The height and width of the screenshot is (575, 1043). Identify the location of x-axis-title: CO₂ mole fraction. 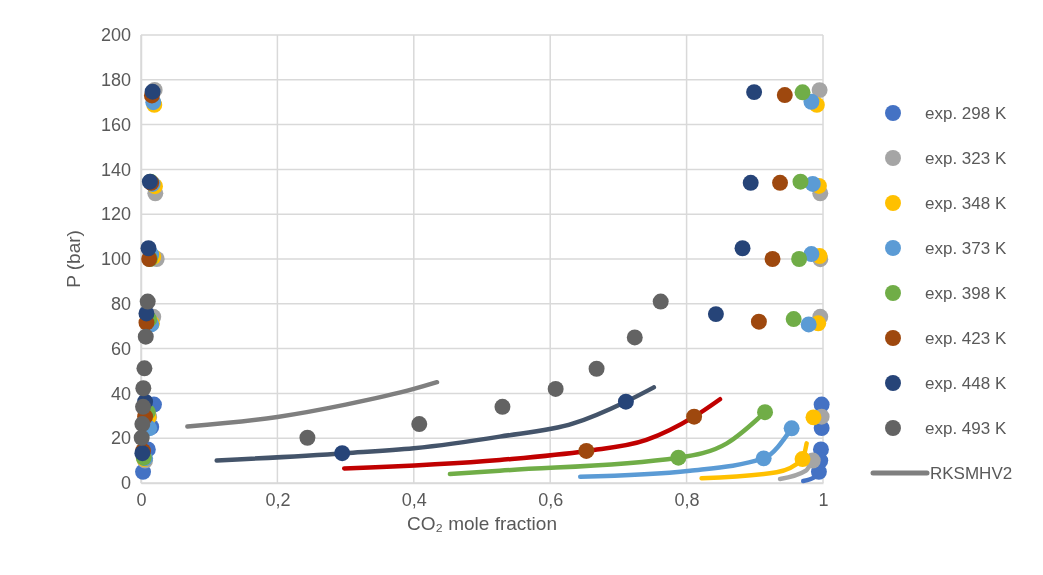
(482, 523).